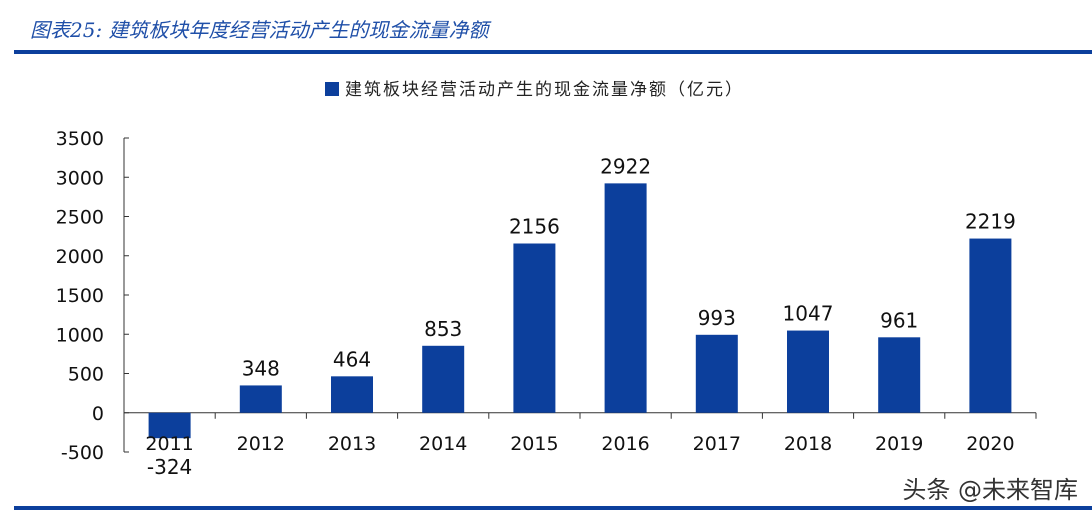 This screenshot has width=1092, height=516. Describe the element at coordinates (80, 296) in the screenshot. I see `y-tick-label: 1500` at that location.